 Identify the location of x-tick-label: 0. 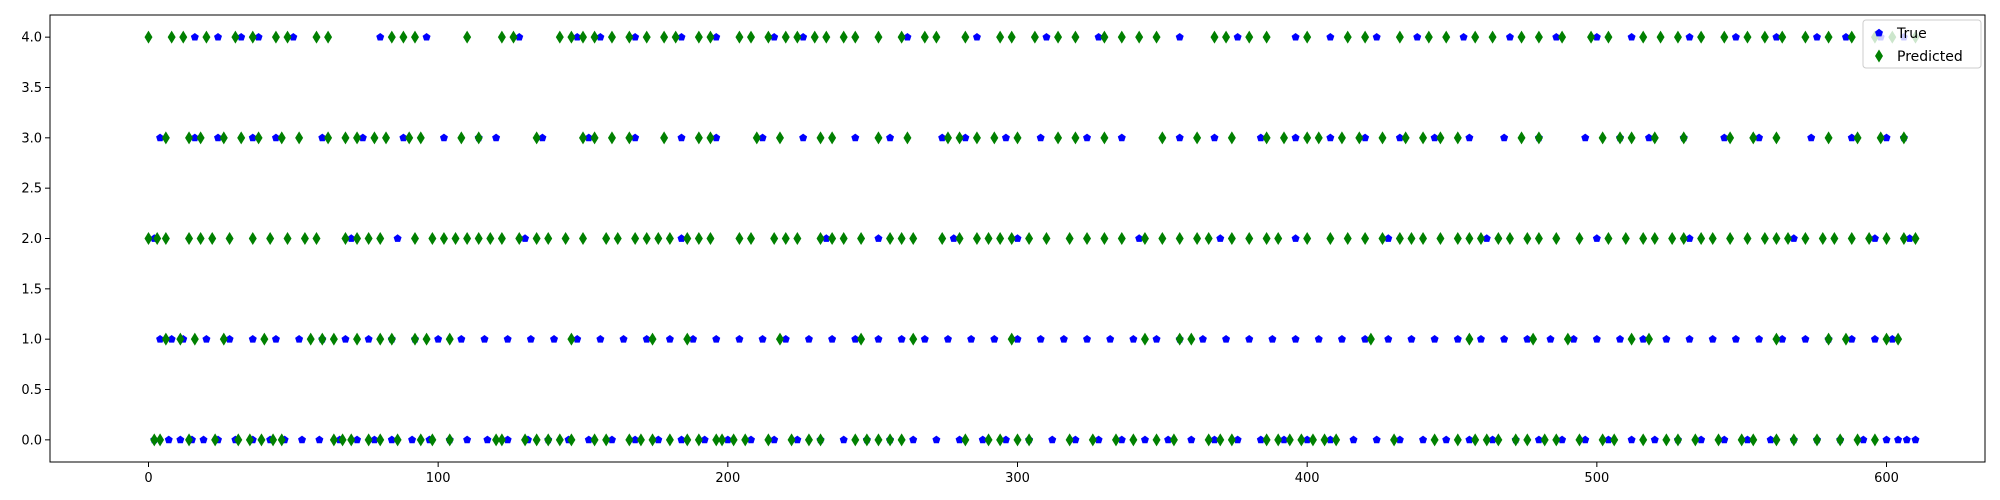
(148, 478).